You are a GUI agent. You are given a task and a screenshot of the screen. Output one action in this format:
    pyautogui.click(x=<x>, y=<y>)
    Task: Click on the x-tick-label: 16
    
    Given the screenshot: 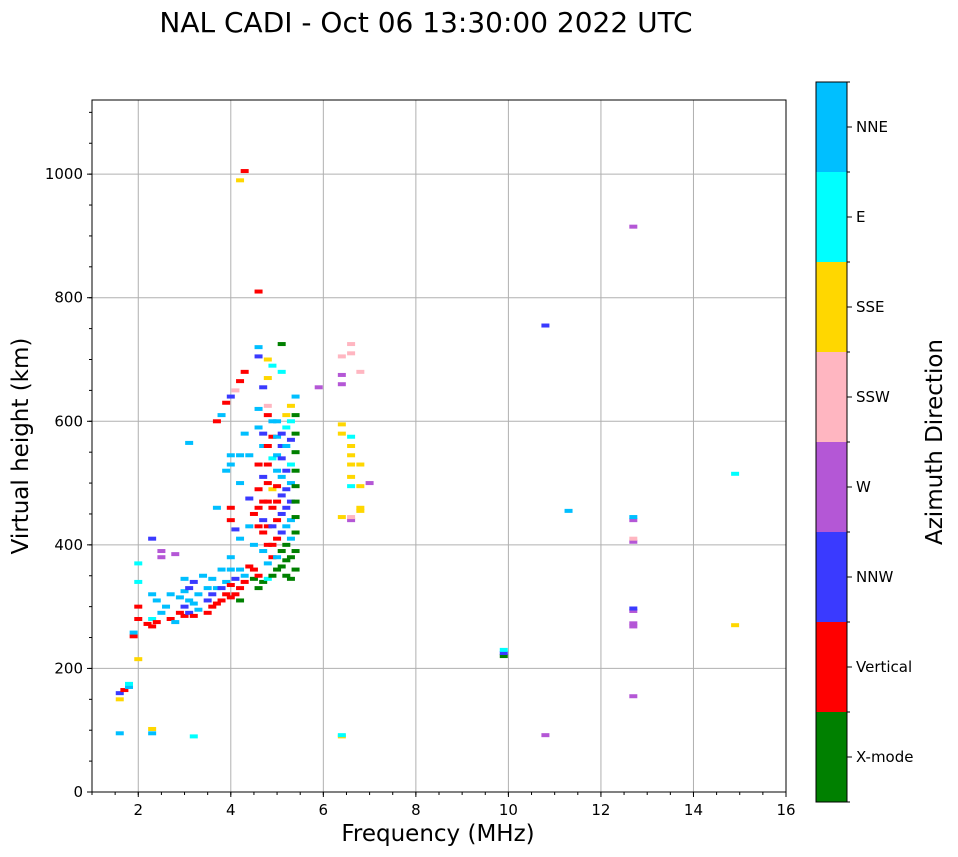 What is the action you would take?
    pyautogui.click(x=785, y=810)
    